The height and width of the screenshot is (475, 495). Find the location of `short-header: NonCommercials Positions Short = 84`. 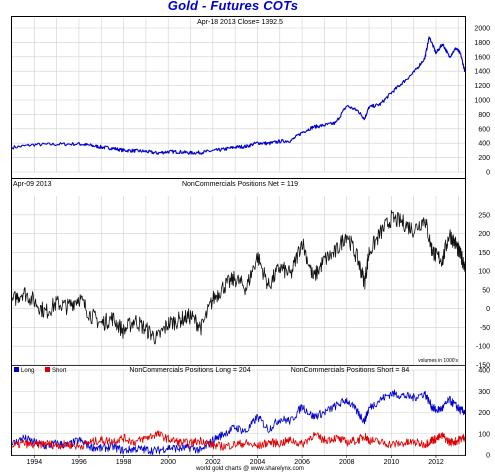

short-header: NonCommercials Positions Short = 84 is located at coordinates (350, 370).